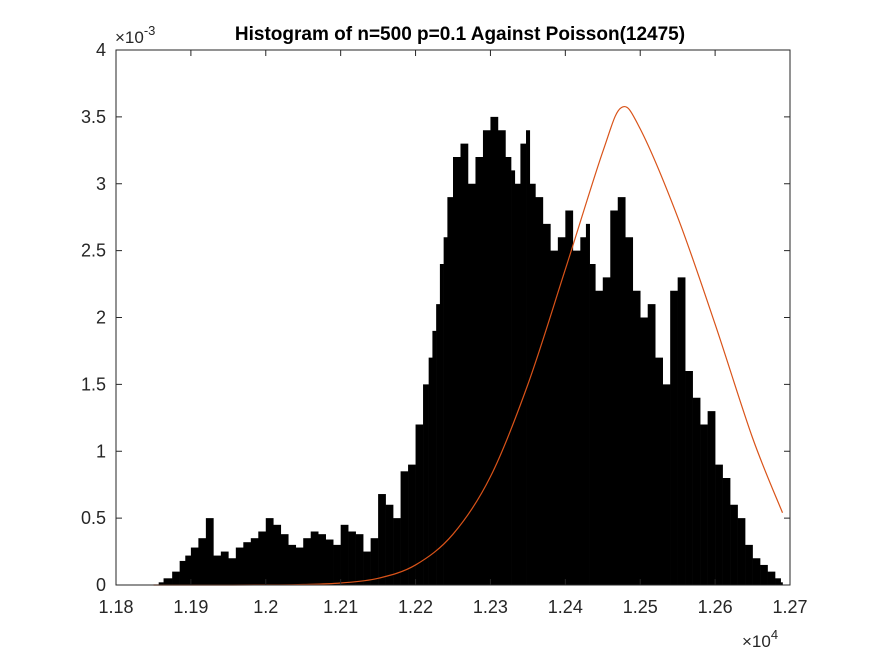 The image size is (875, 656). I want to click on y-scale-exp: -3, so click(150, 30).